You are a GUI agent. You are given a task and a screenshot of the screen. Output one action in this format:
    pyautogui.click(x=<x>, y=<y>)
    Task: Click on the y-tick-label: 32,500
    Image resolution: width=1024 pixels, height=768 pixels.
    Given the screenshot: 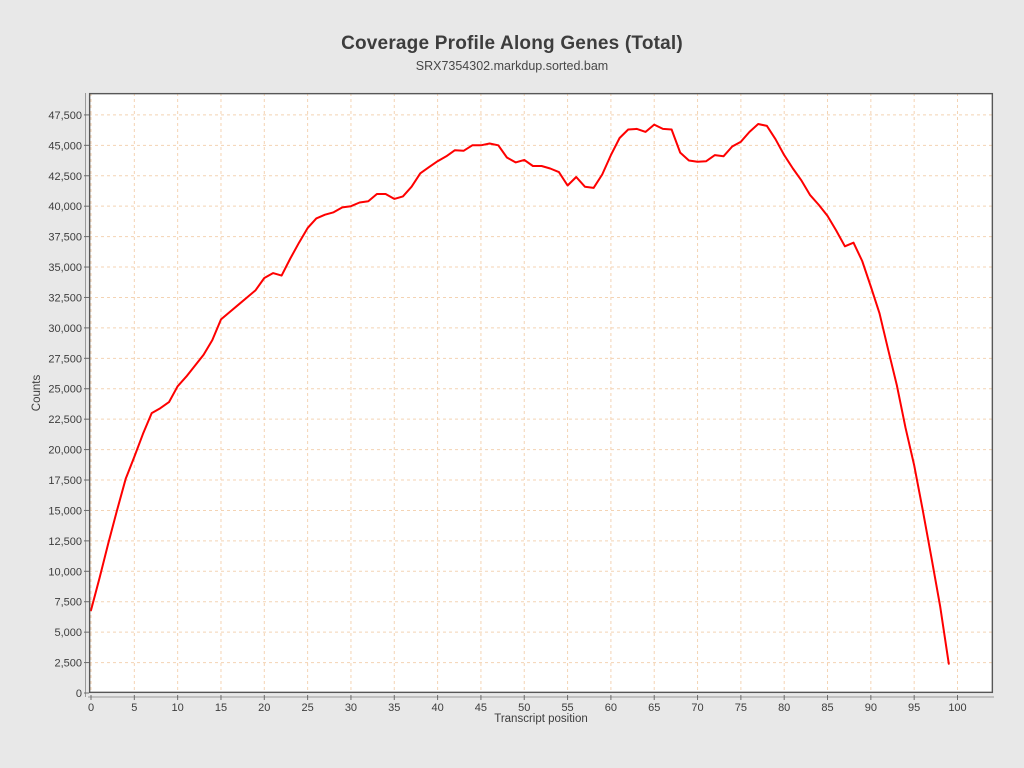 What is the action you would take?
    pyautogui.click(x=65, y=298)
    